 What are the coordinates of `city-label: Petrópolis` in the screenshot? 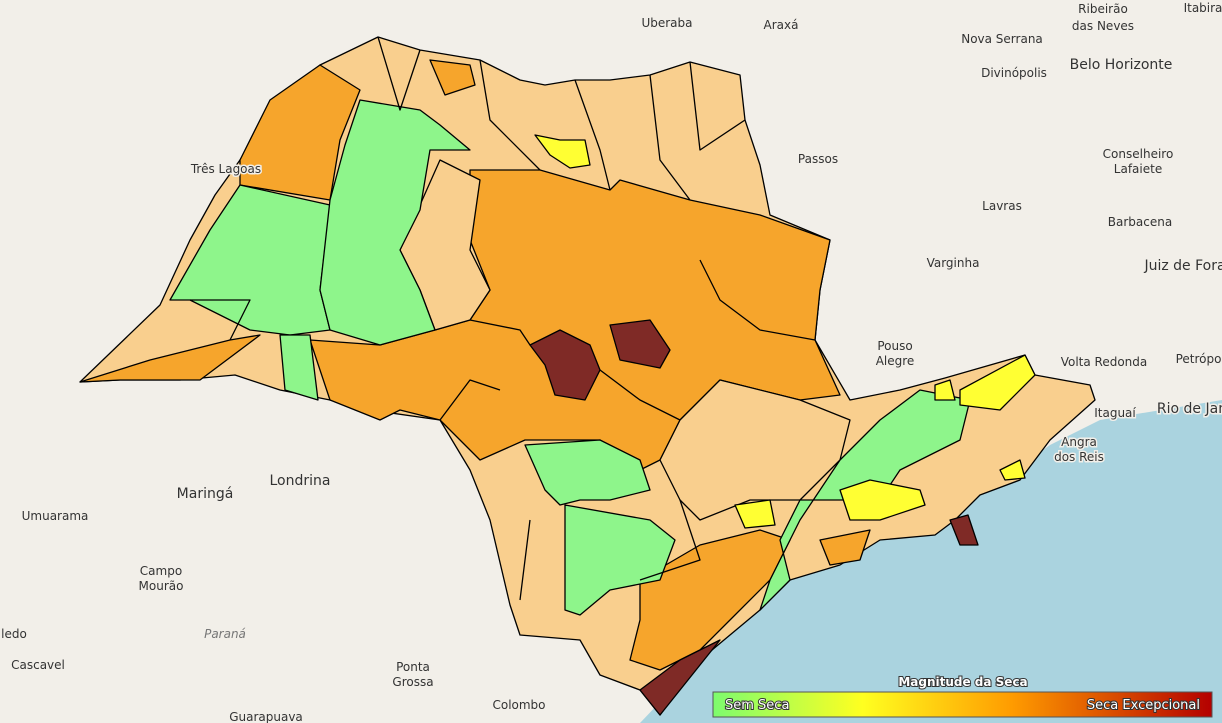 It's located at (1199, 359).